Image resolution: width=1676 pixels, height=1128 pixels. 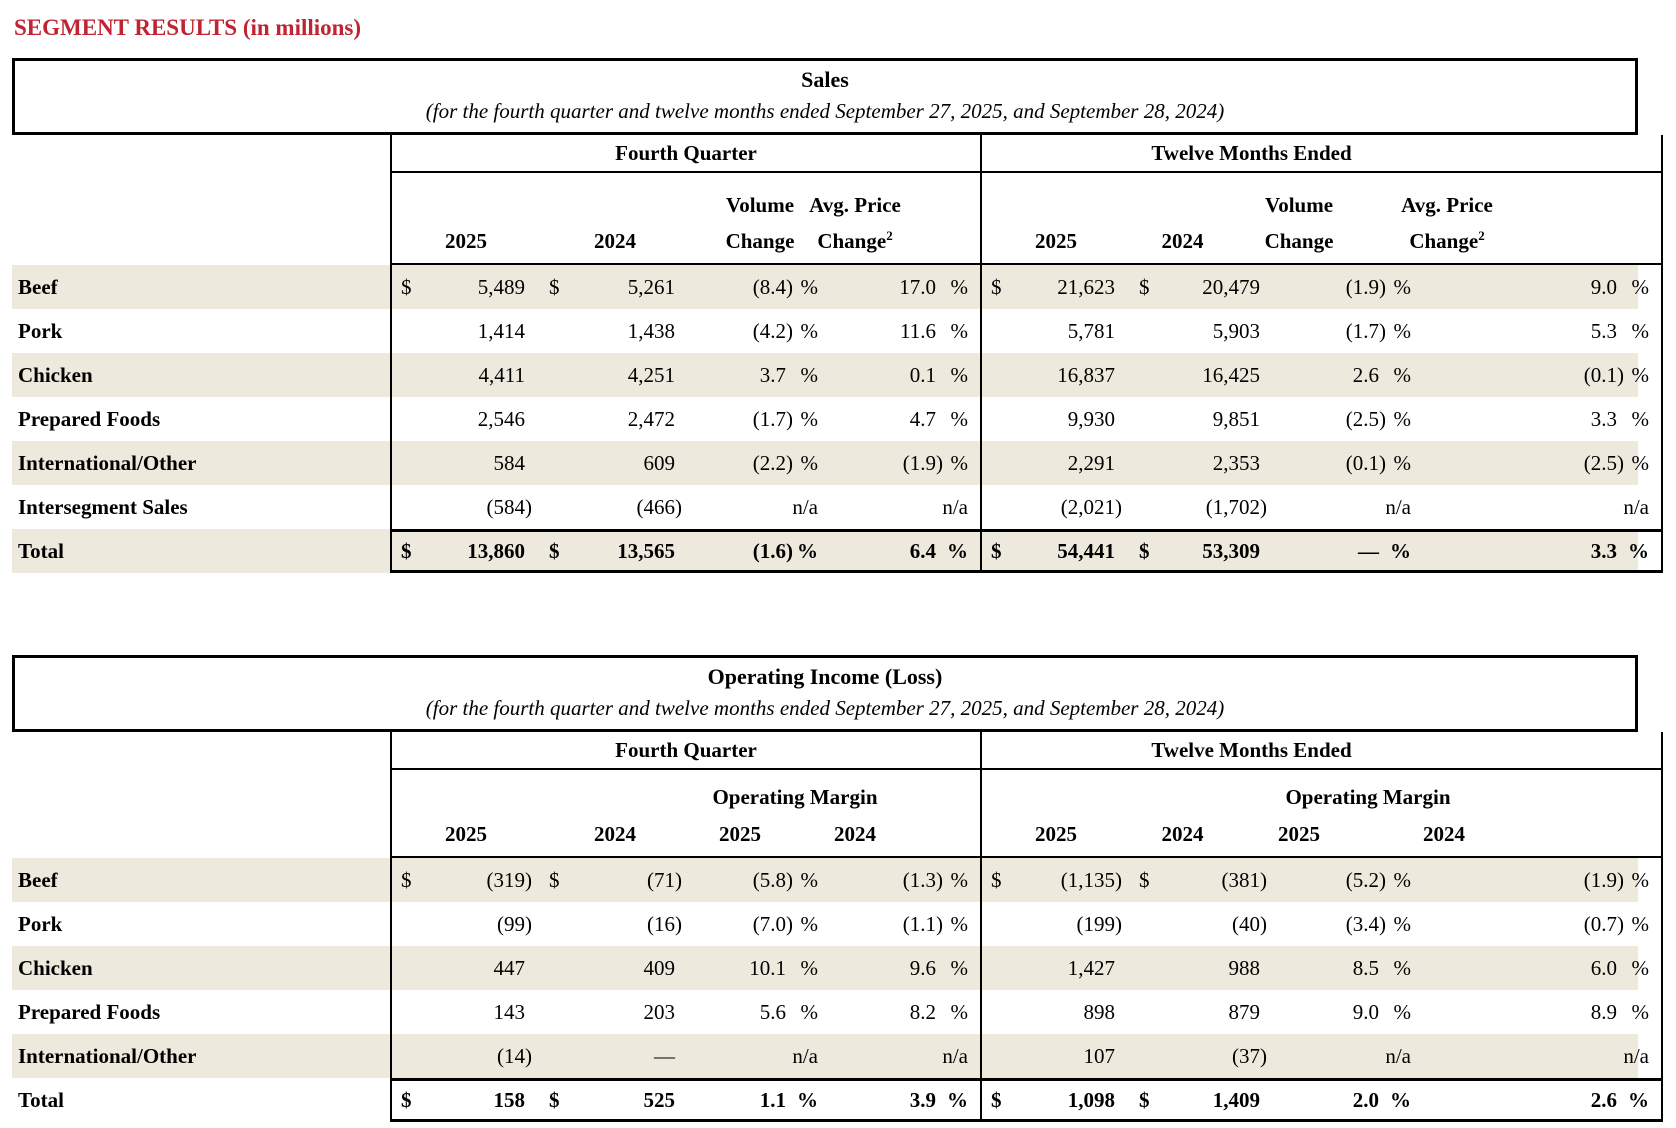 What do you see at coordinates (1096, 923) in the screenshot?
I see `cell-value: (199` at bounding box center [1096, 923].